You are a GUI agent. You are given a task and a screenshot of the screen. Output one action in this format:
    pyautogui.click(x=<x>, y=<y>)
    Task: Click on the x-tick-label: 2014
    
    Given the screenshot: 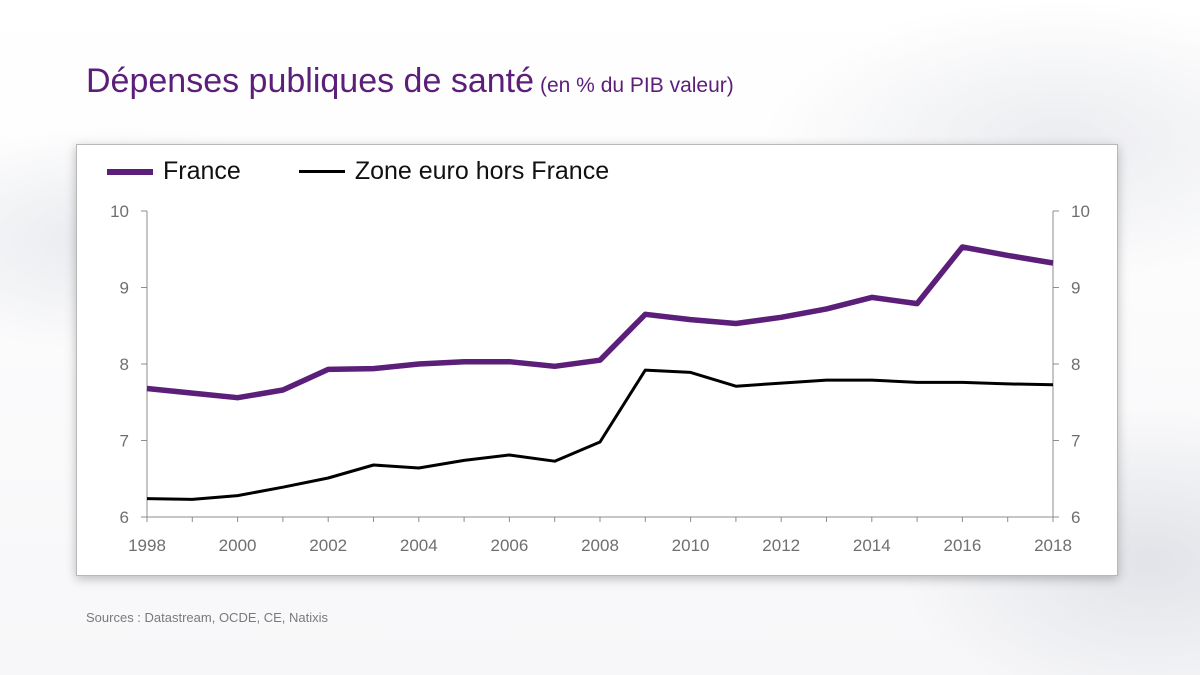 What is the action you would take?
    pyautogui.click(x=872, y=545)
    